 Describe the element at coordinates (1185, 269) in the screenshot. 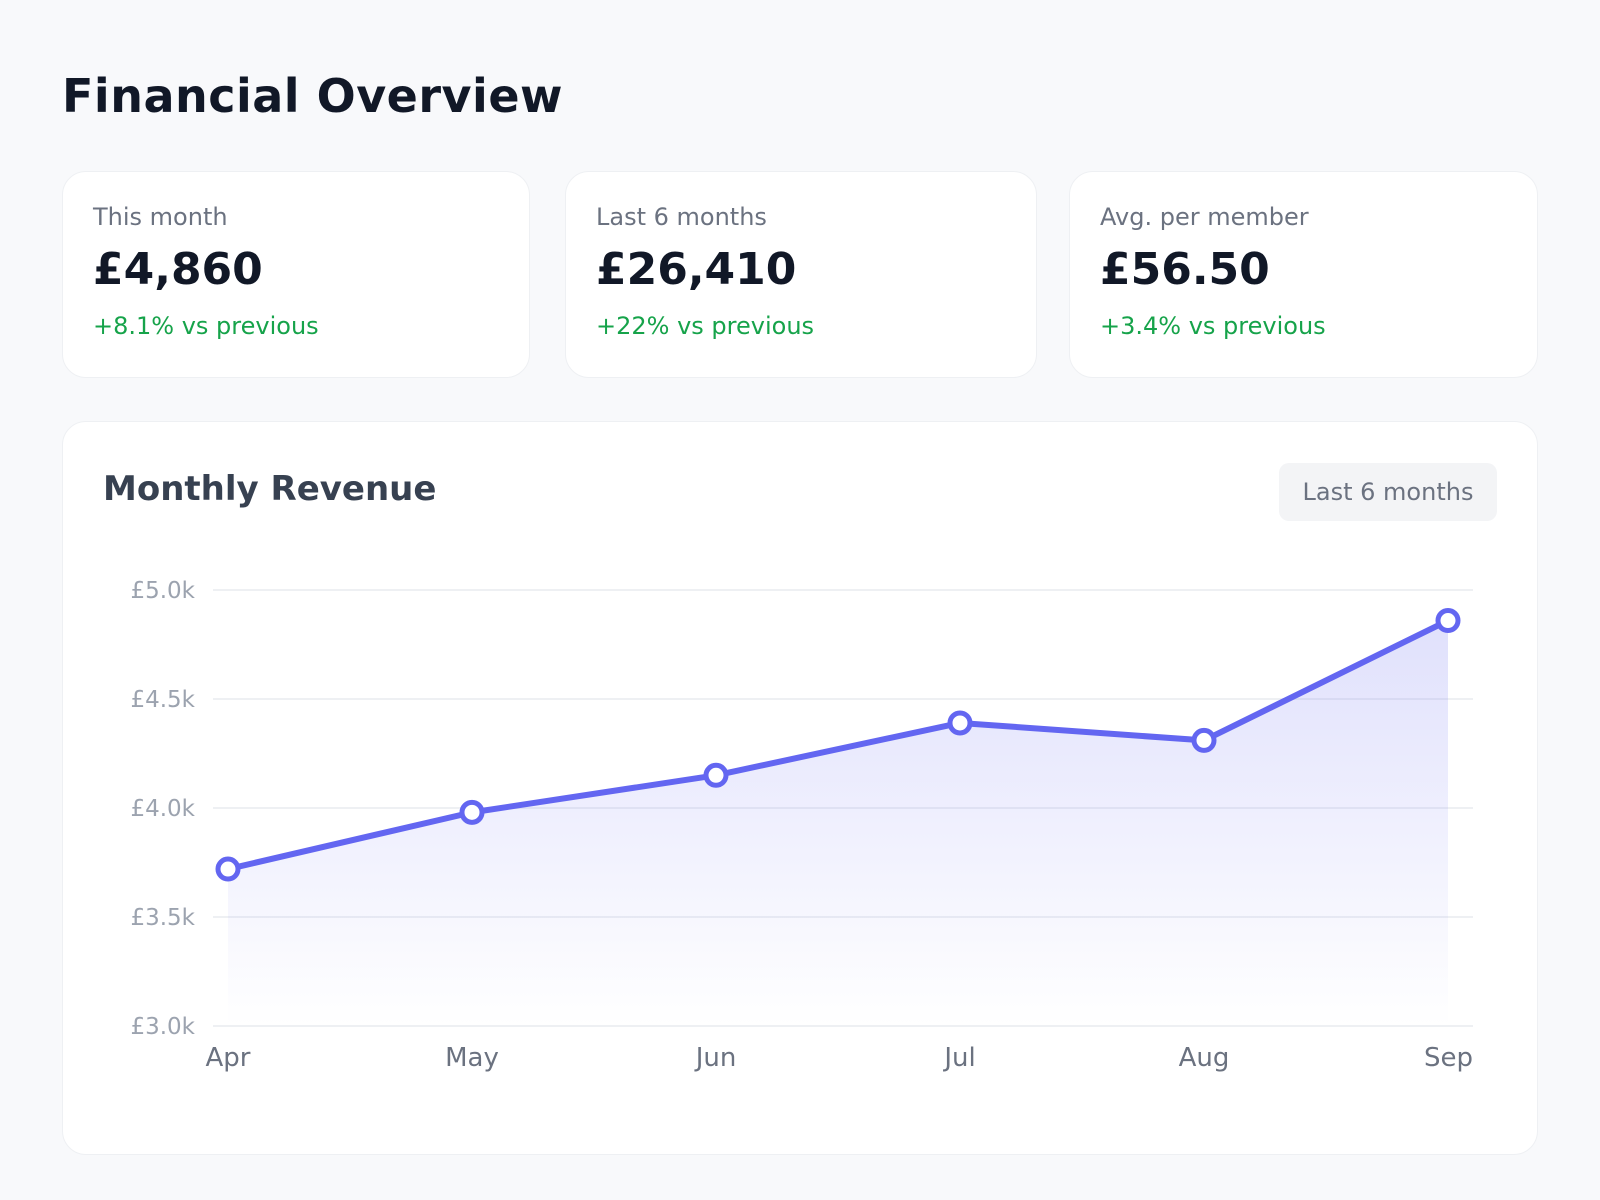

I see `stat-value: £56.50` at that location.